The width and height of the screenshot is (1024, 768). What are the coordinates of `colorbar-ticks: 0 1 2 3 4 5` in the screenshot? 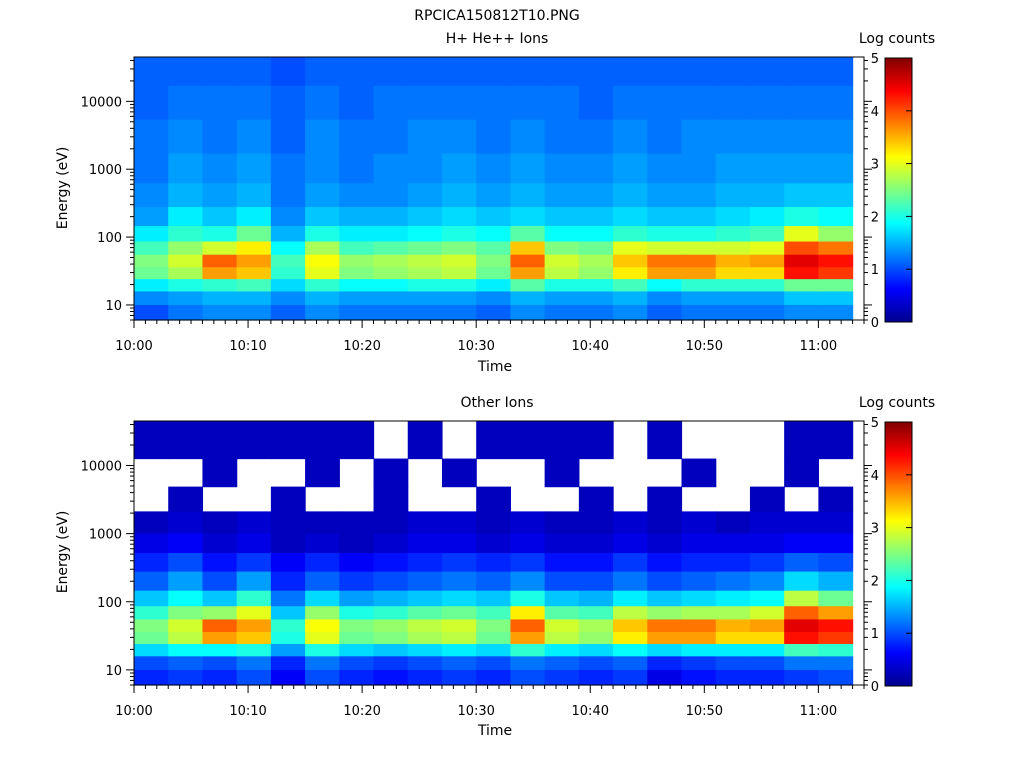 It's located at (891, 191).